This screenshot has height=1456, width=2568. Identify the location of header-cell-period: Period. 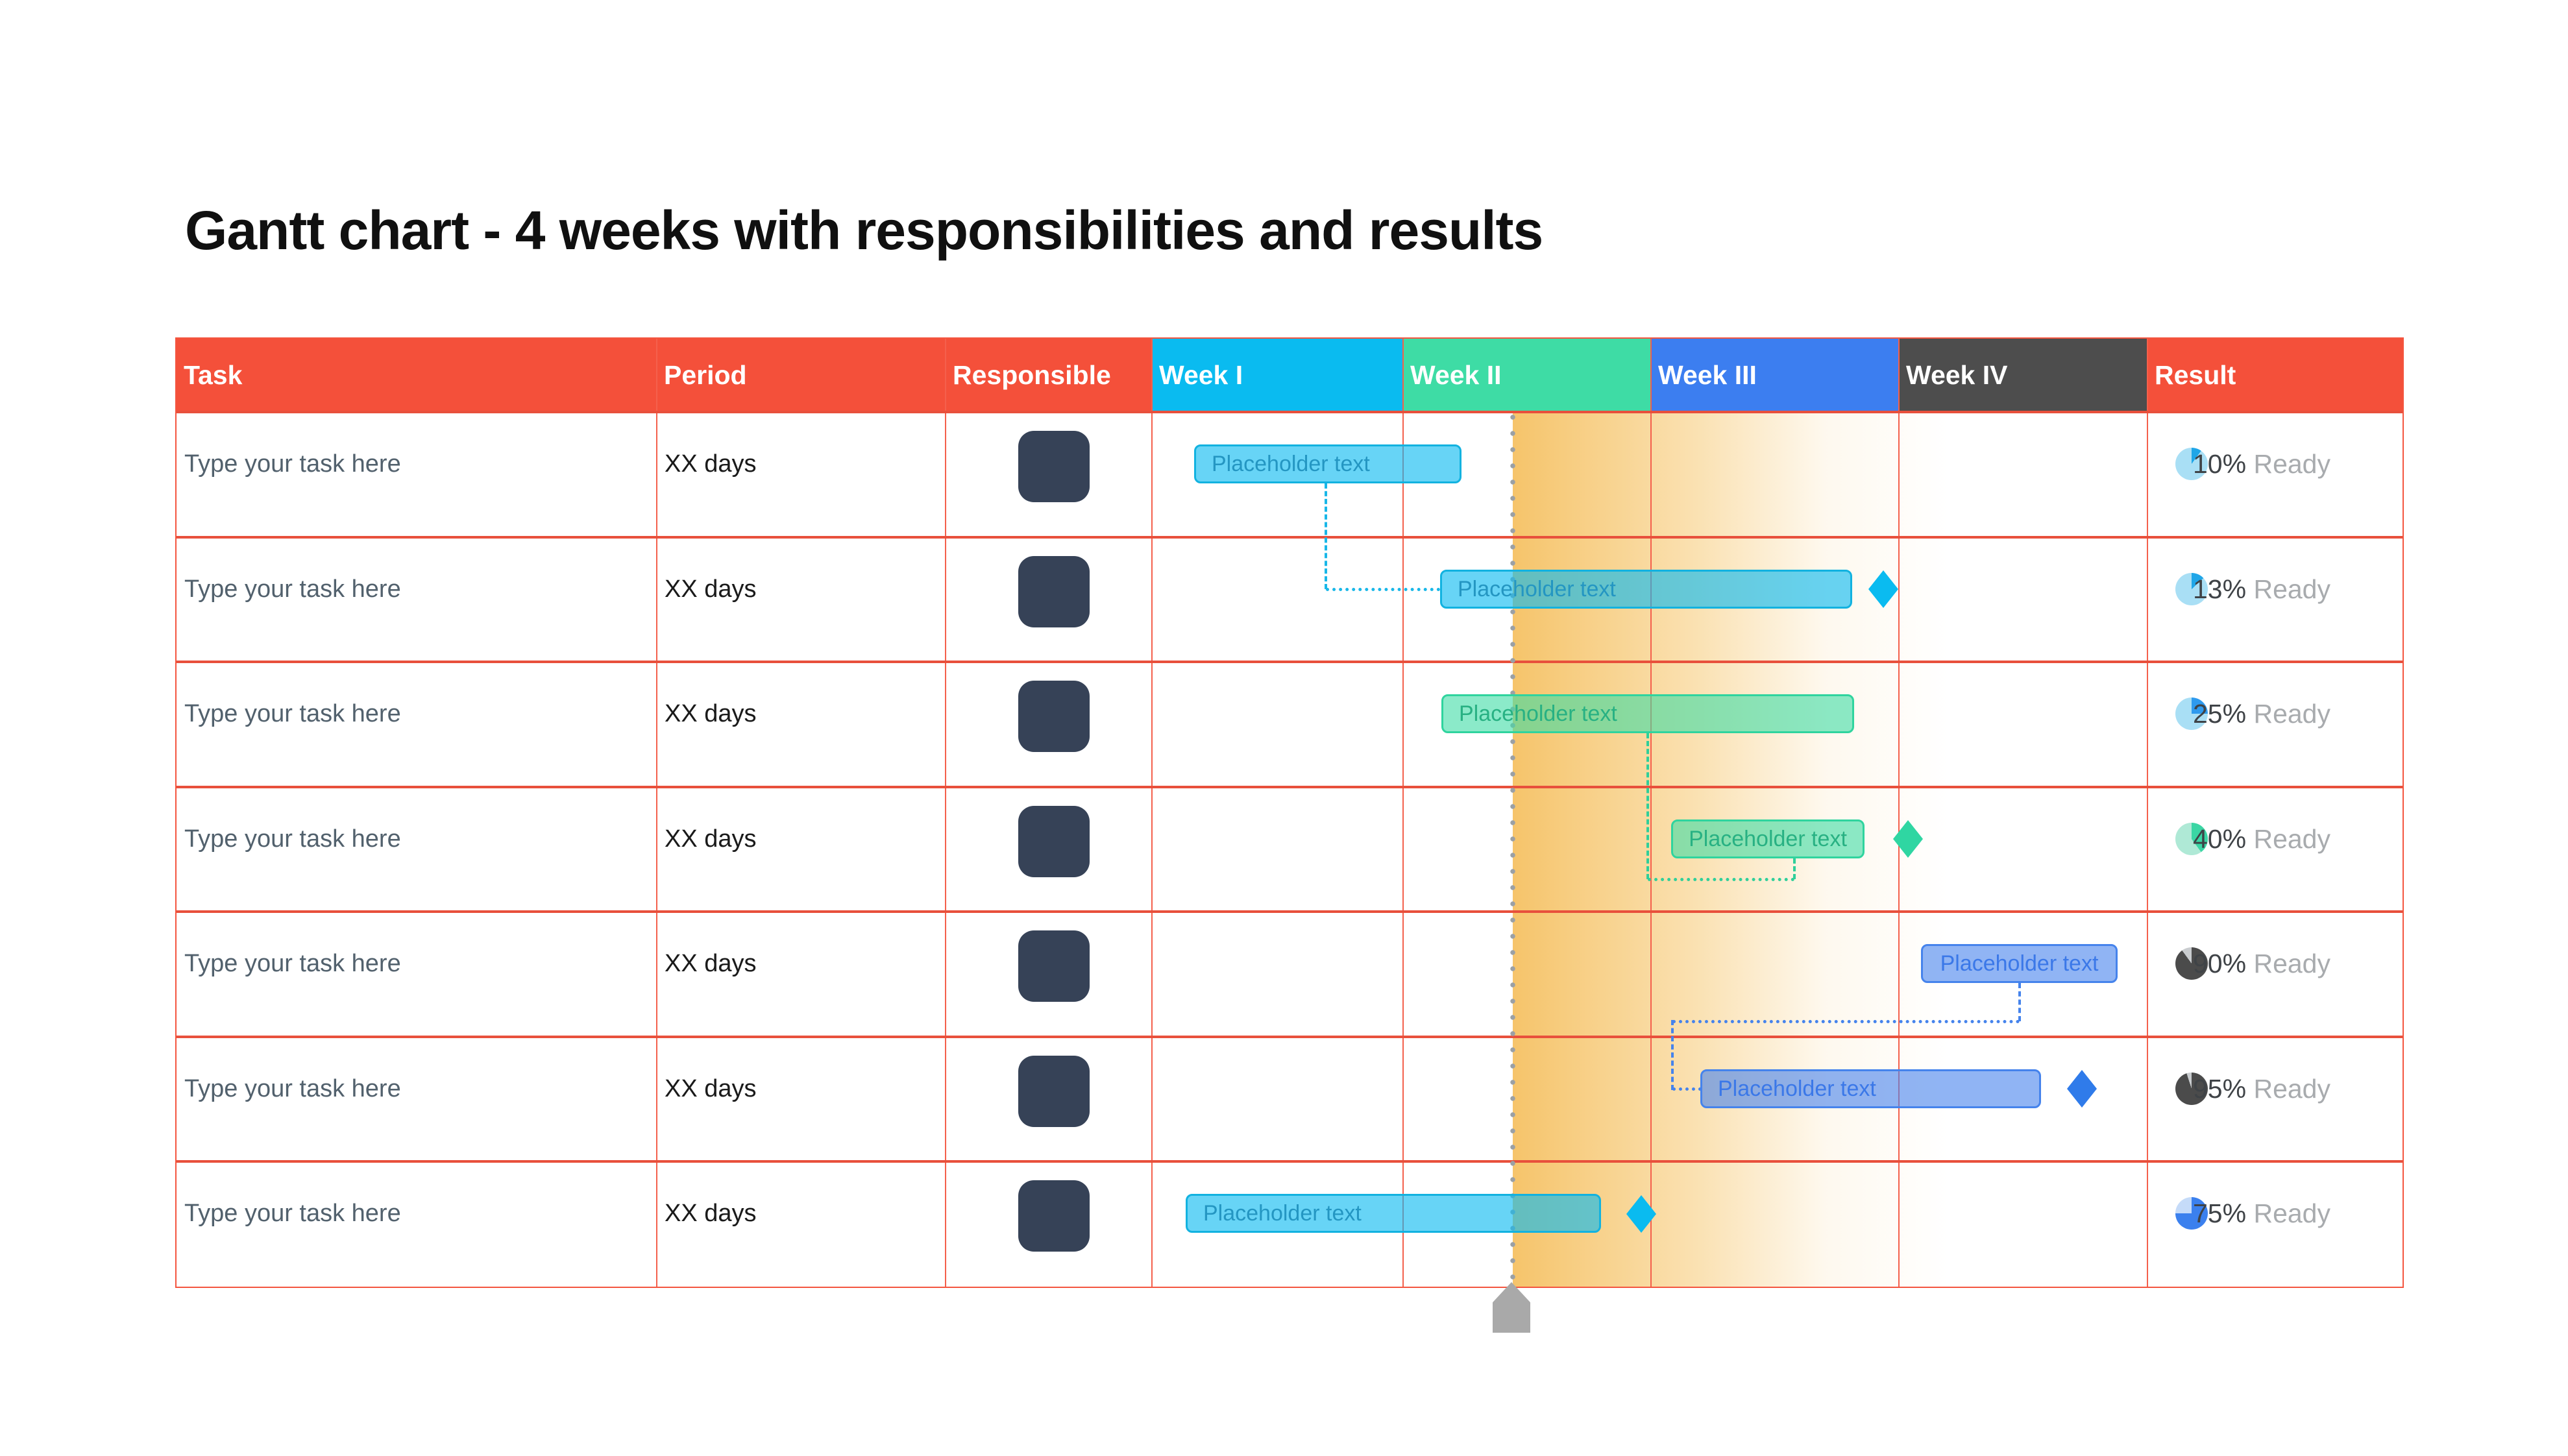
(801, 375).